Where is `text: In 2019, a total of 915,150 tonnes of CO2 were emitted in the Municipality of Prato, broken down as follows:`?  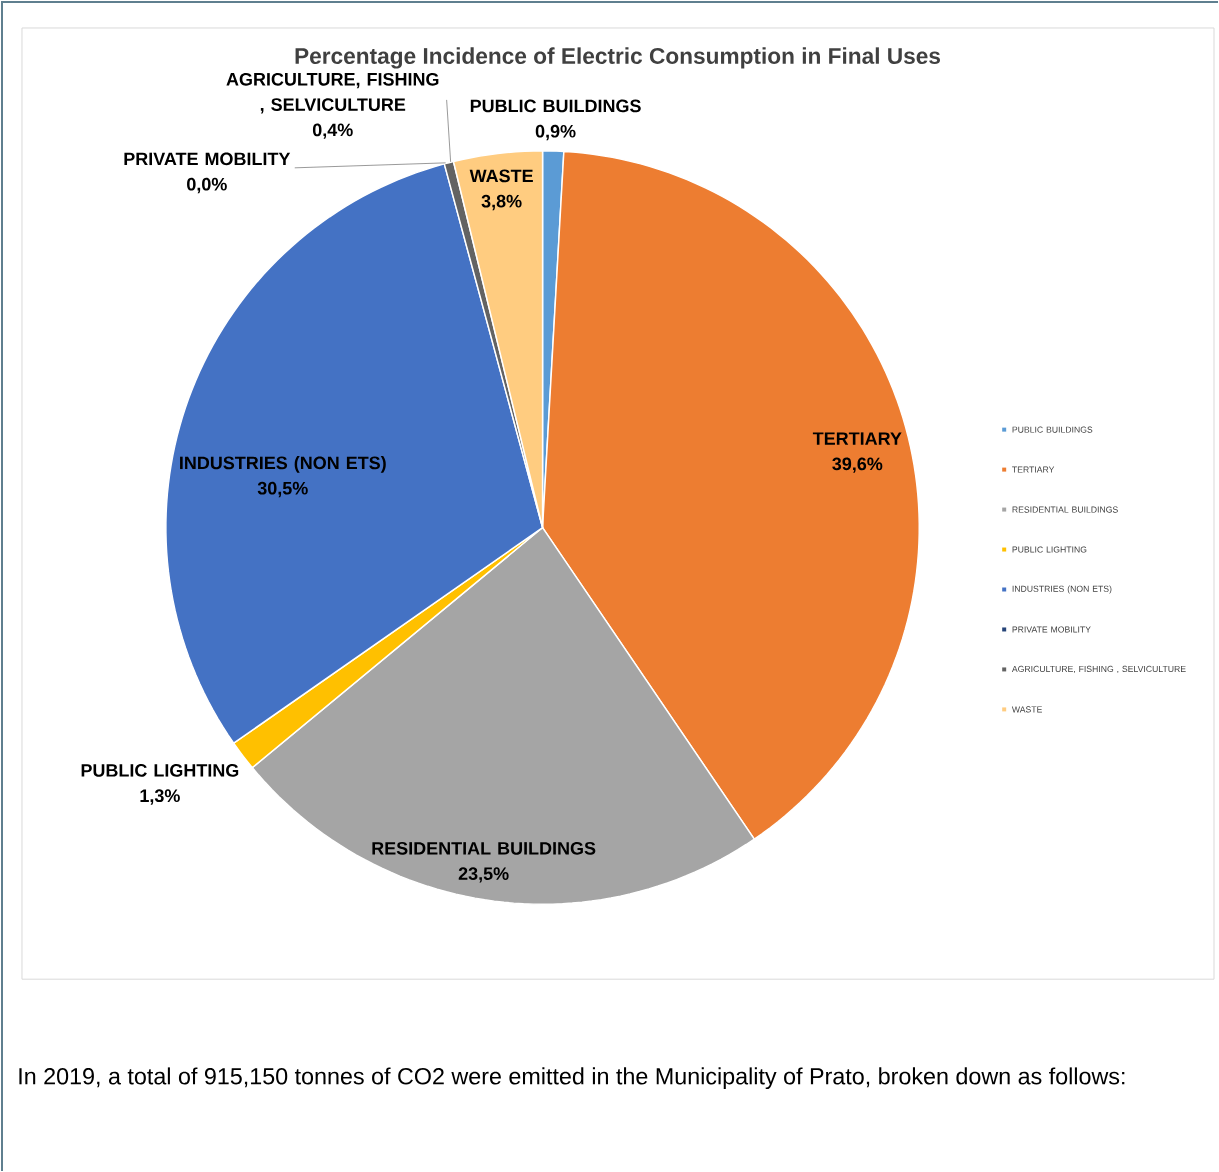
text: In 2019, a total of 915,150 tonnes of CO2 were emitted in the Municipality of Prato, broken down as follows: is located at coordinates (572, 1078).